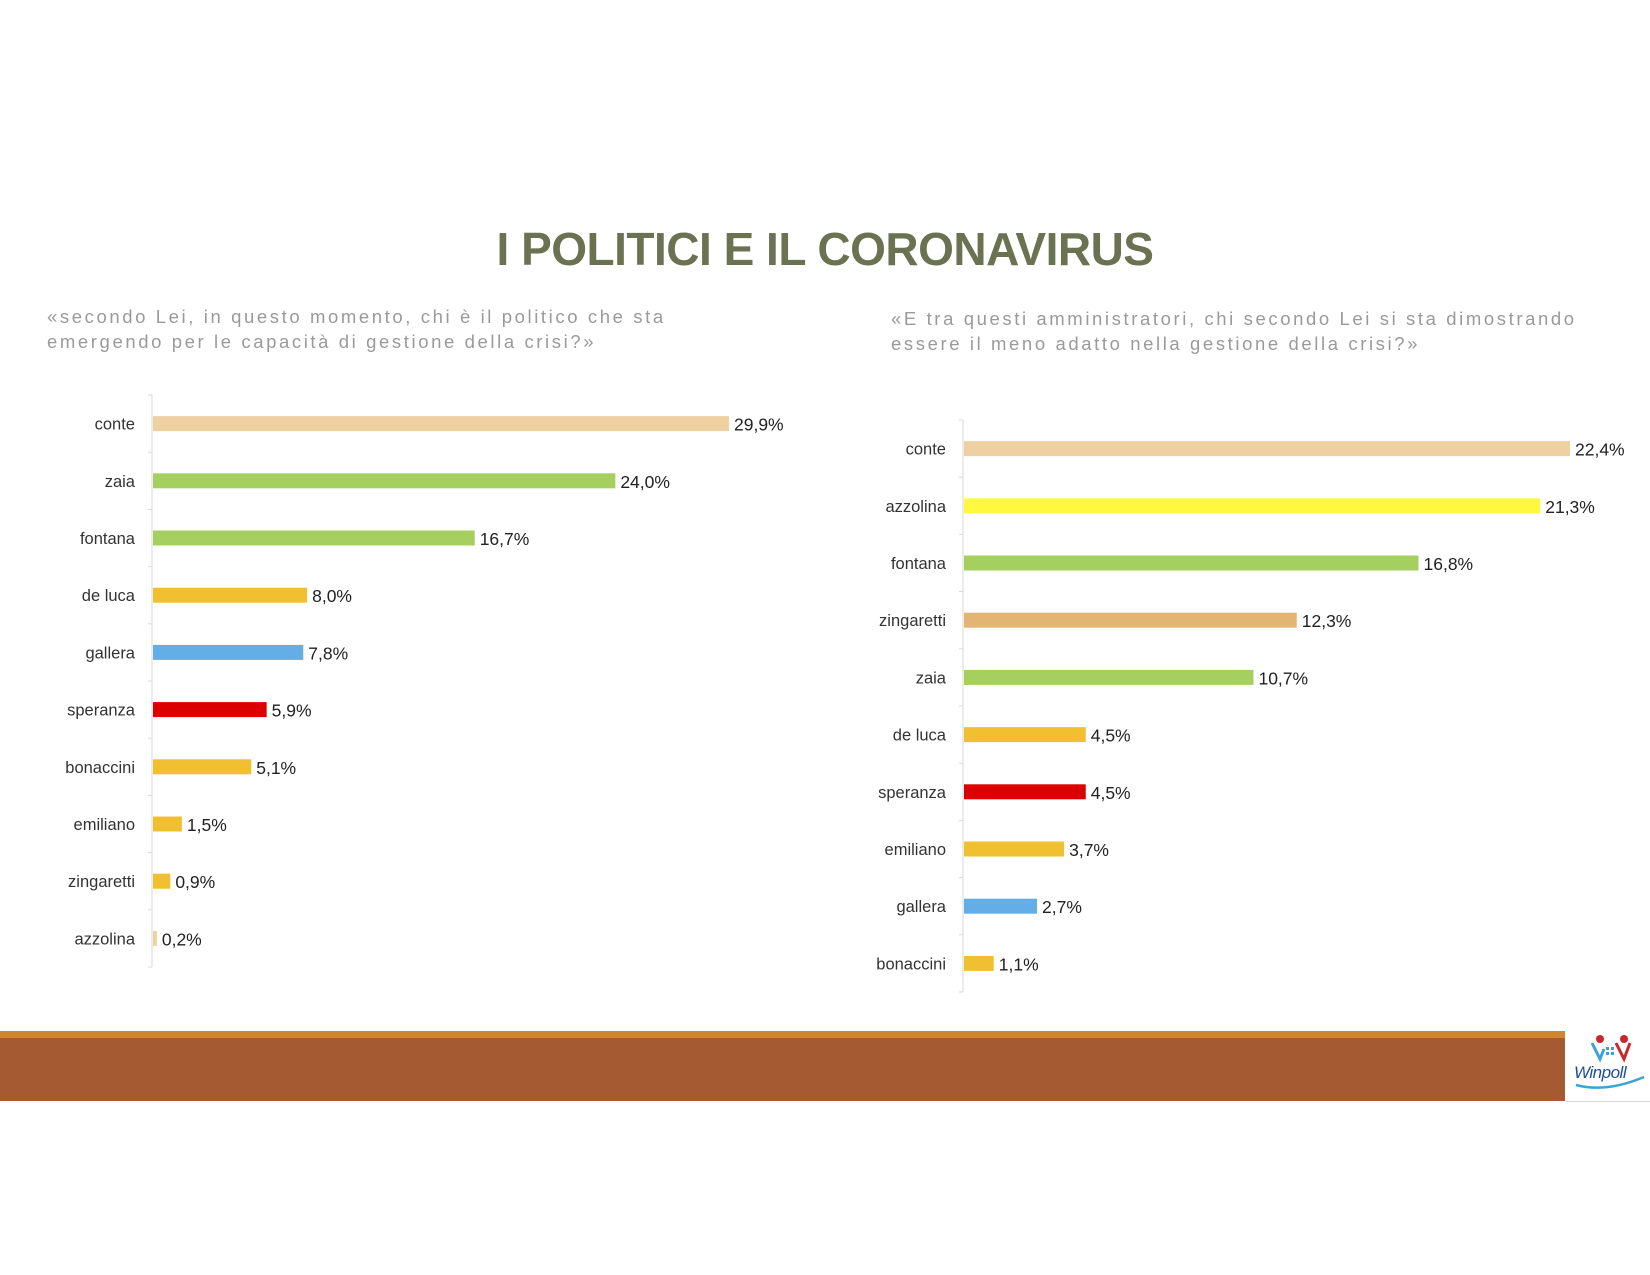 This screenshot has height=1275, width=1650. I want to click on value-label: 22,4%, so click(1600, 450).